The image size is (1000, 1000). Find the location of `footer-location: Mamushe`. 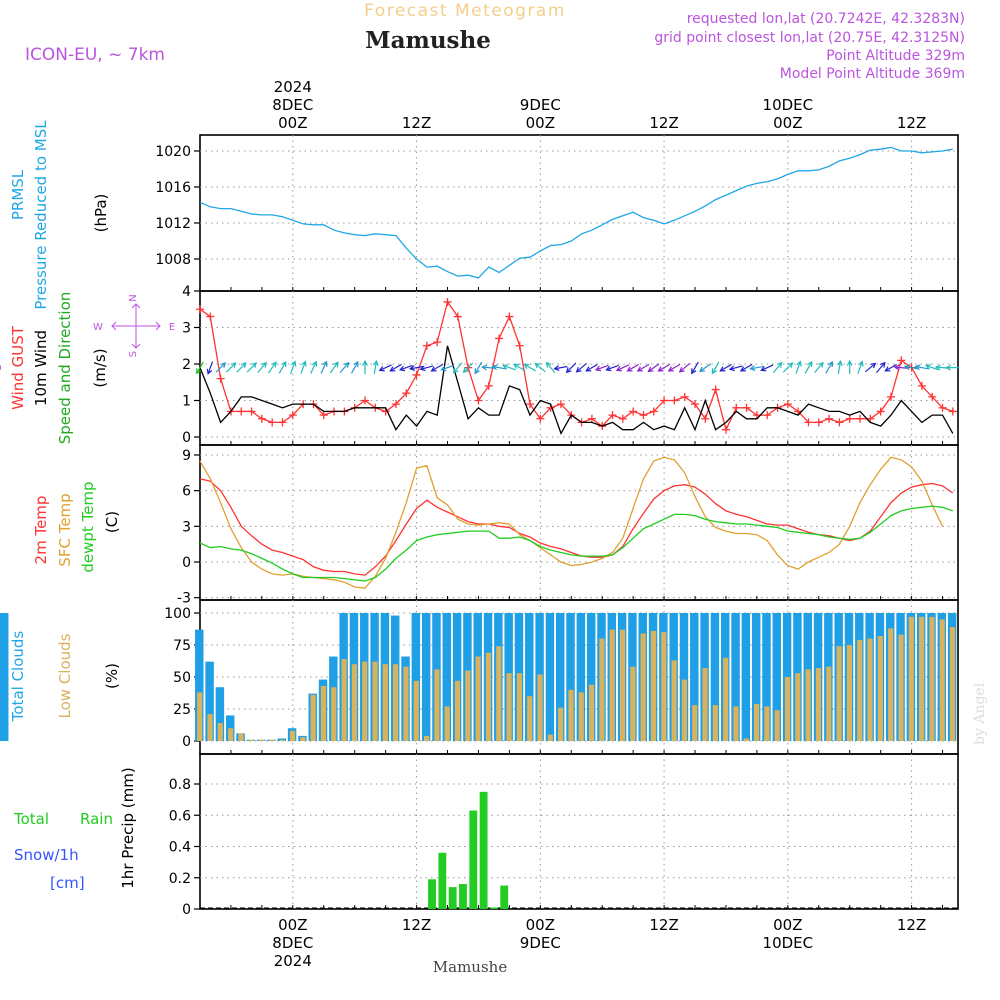

footer-location: Mamushe is located at coordinates (470, 967).